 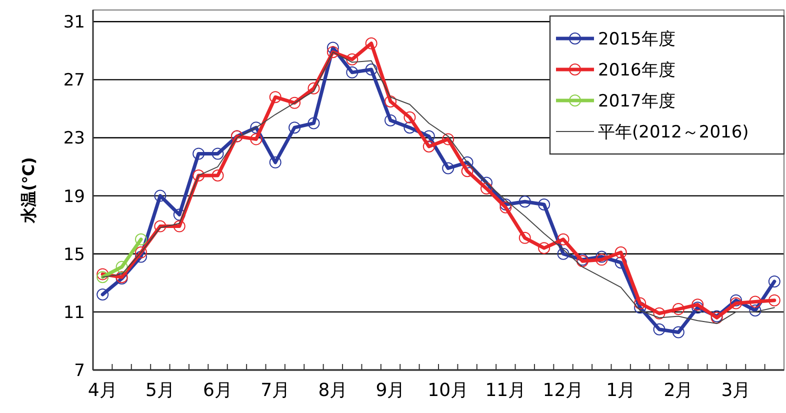 What do you see at coordinates (160, 390) in the screenshot?
I see `x-tick-label: 5月` at bounding box center [160, 390].